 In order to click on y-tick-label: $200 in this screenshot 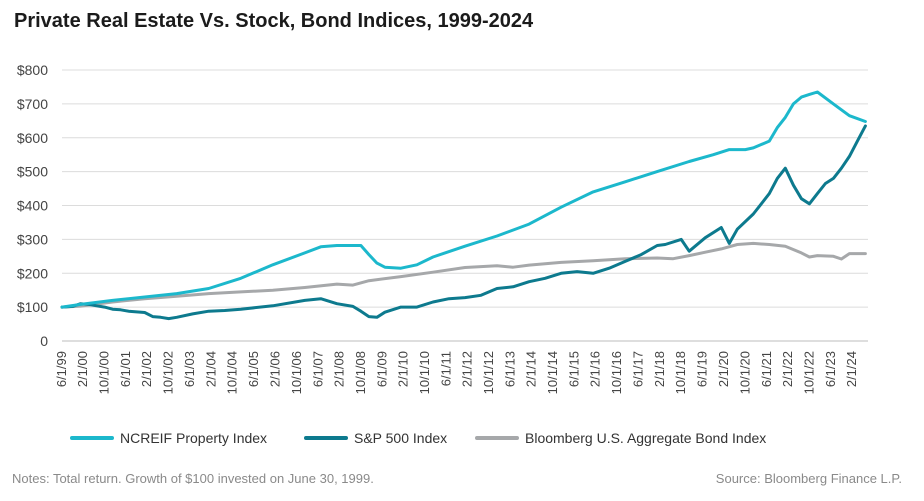, I will do `click(32, 273)`.